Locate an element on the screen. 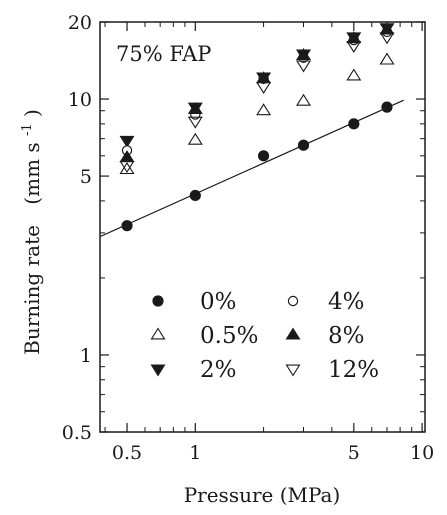 Image resolution: width=447 pixels, height=515 pixels. y-tick-label: 20 is located at coordinates (80, 23).